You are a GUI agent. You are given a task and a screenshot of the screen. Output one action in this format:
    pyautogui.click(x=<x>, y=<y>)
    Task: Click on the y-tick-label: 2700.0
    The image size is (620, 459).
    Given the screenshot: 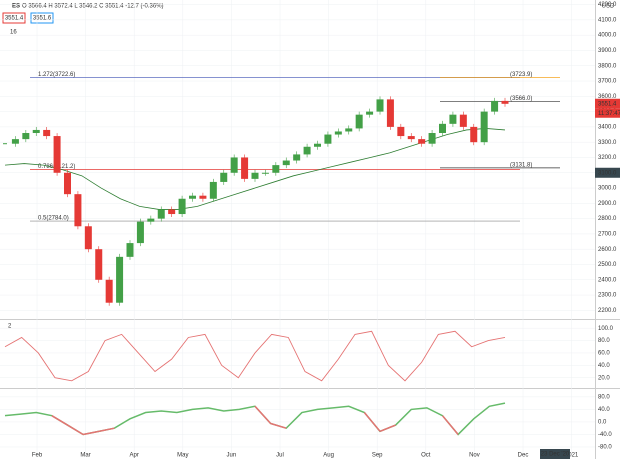 What is the action you would take?
    pyautogui.click(x=607, y=234)
    